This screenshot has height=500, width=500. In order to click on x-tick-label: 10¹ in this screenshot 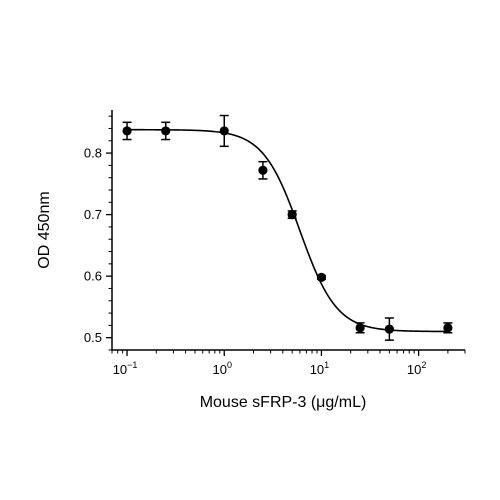, I will do `click(319, 368)`.